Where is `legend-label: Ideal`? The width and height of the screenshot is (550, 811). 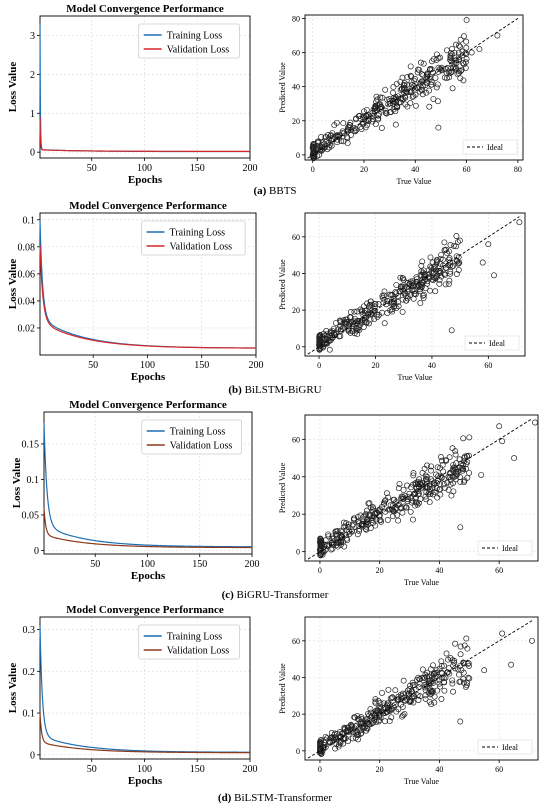
legend-label: Ideal is located at coordinates (495, 147).